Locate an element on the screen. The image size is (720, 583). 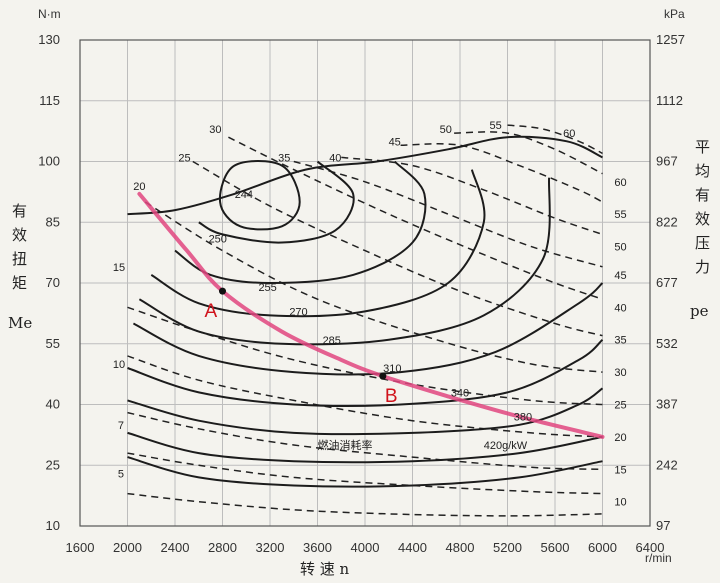
y-right-title-char: 有 is located at coordinates (702, 195).